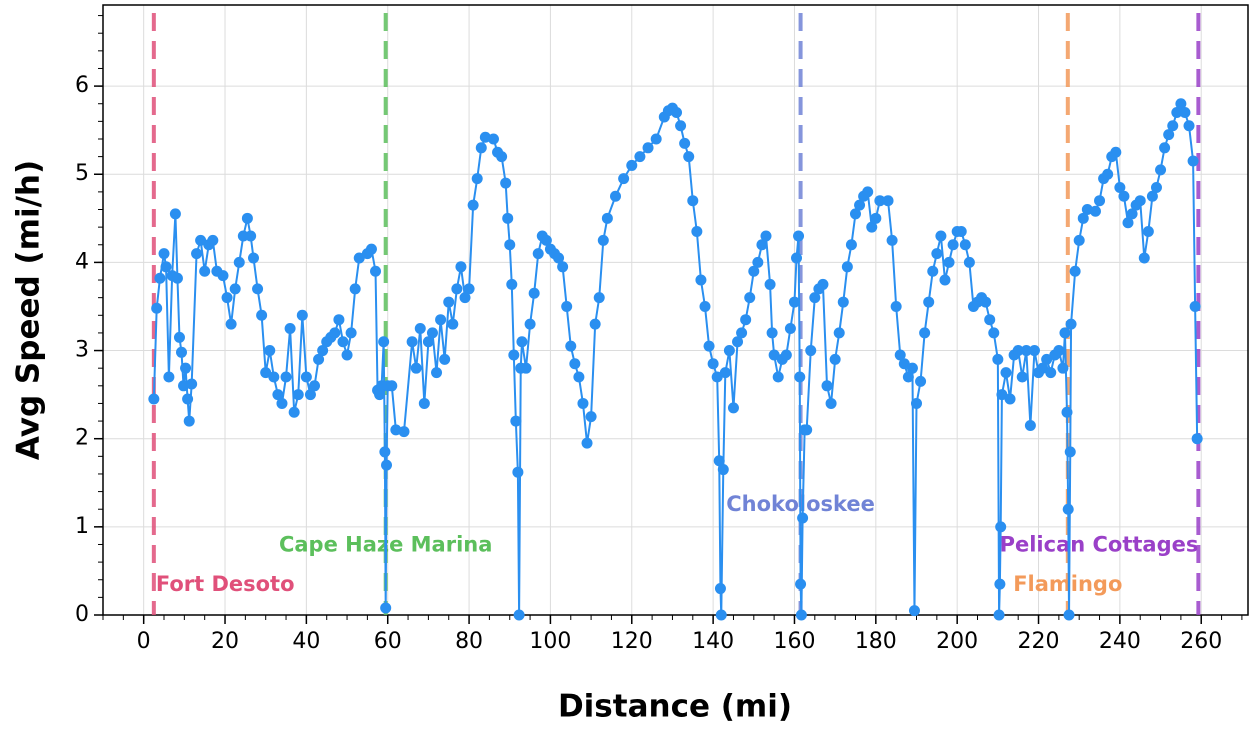 The width and height of the screenshot is (1255, 731). What do you see at coordinates (1120, 641) in the screenshot?
I see `x-tick-label: 240` at bounding box center [1120, 641].